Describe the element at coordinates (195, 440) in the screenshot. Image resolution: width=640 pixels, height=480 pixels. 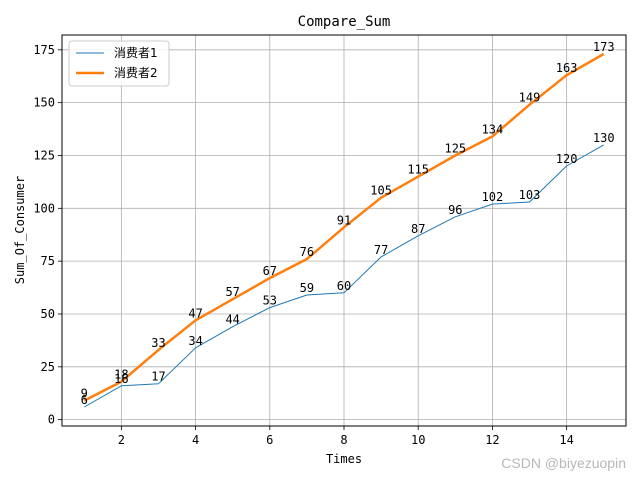
I see `x-tick-label: 4` at that location.